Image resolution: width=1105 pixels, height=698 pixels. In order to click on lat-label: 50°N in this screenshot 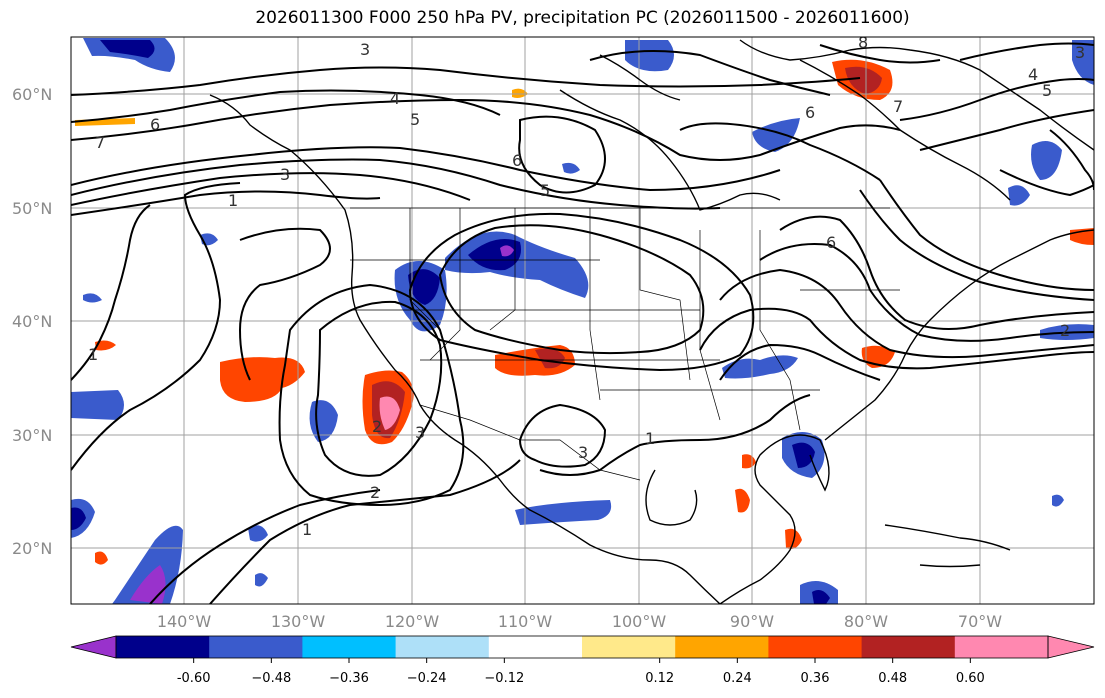, I will do `click(32, 208)`.